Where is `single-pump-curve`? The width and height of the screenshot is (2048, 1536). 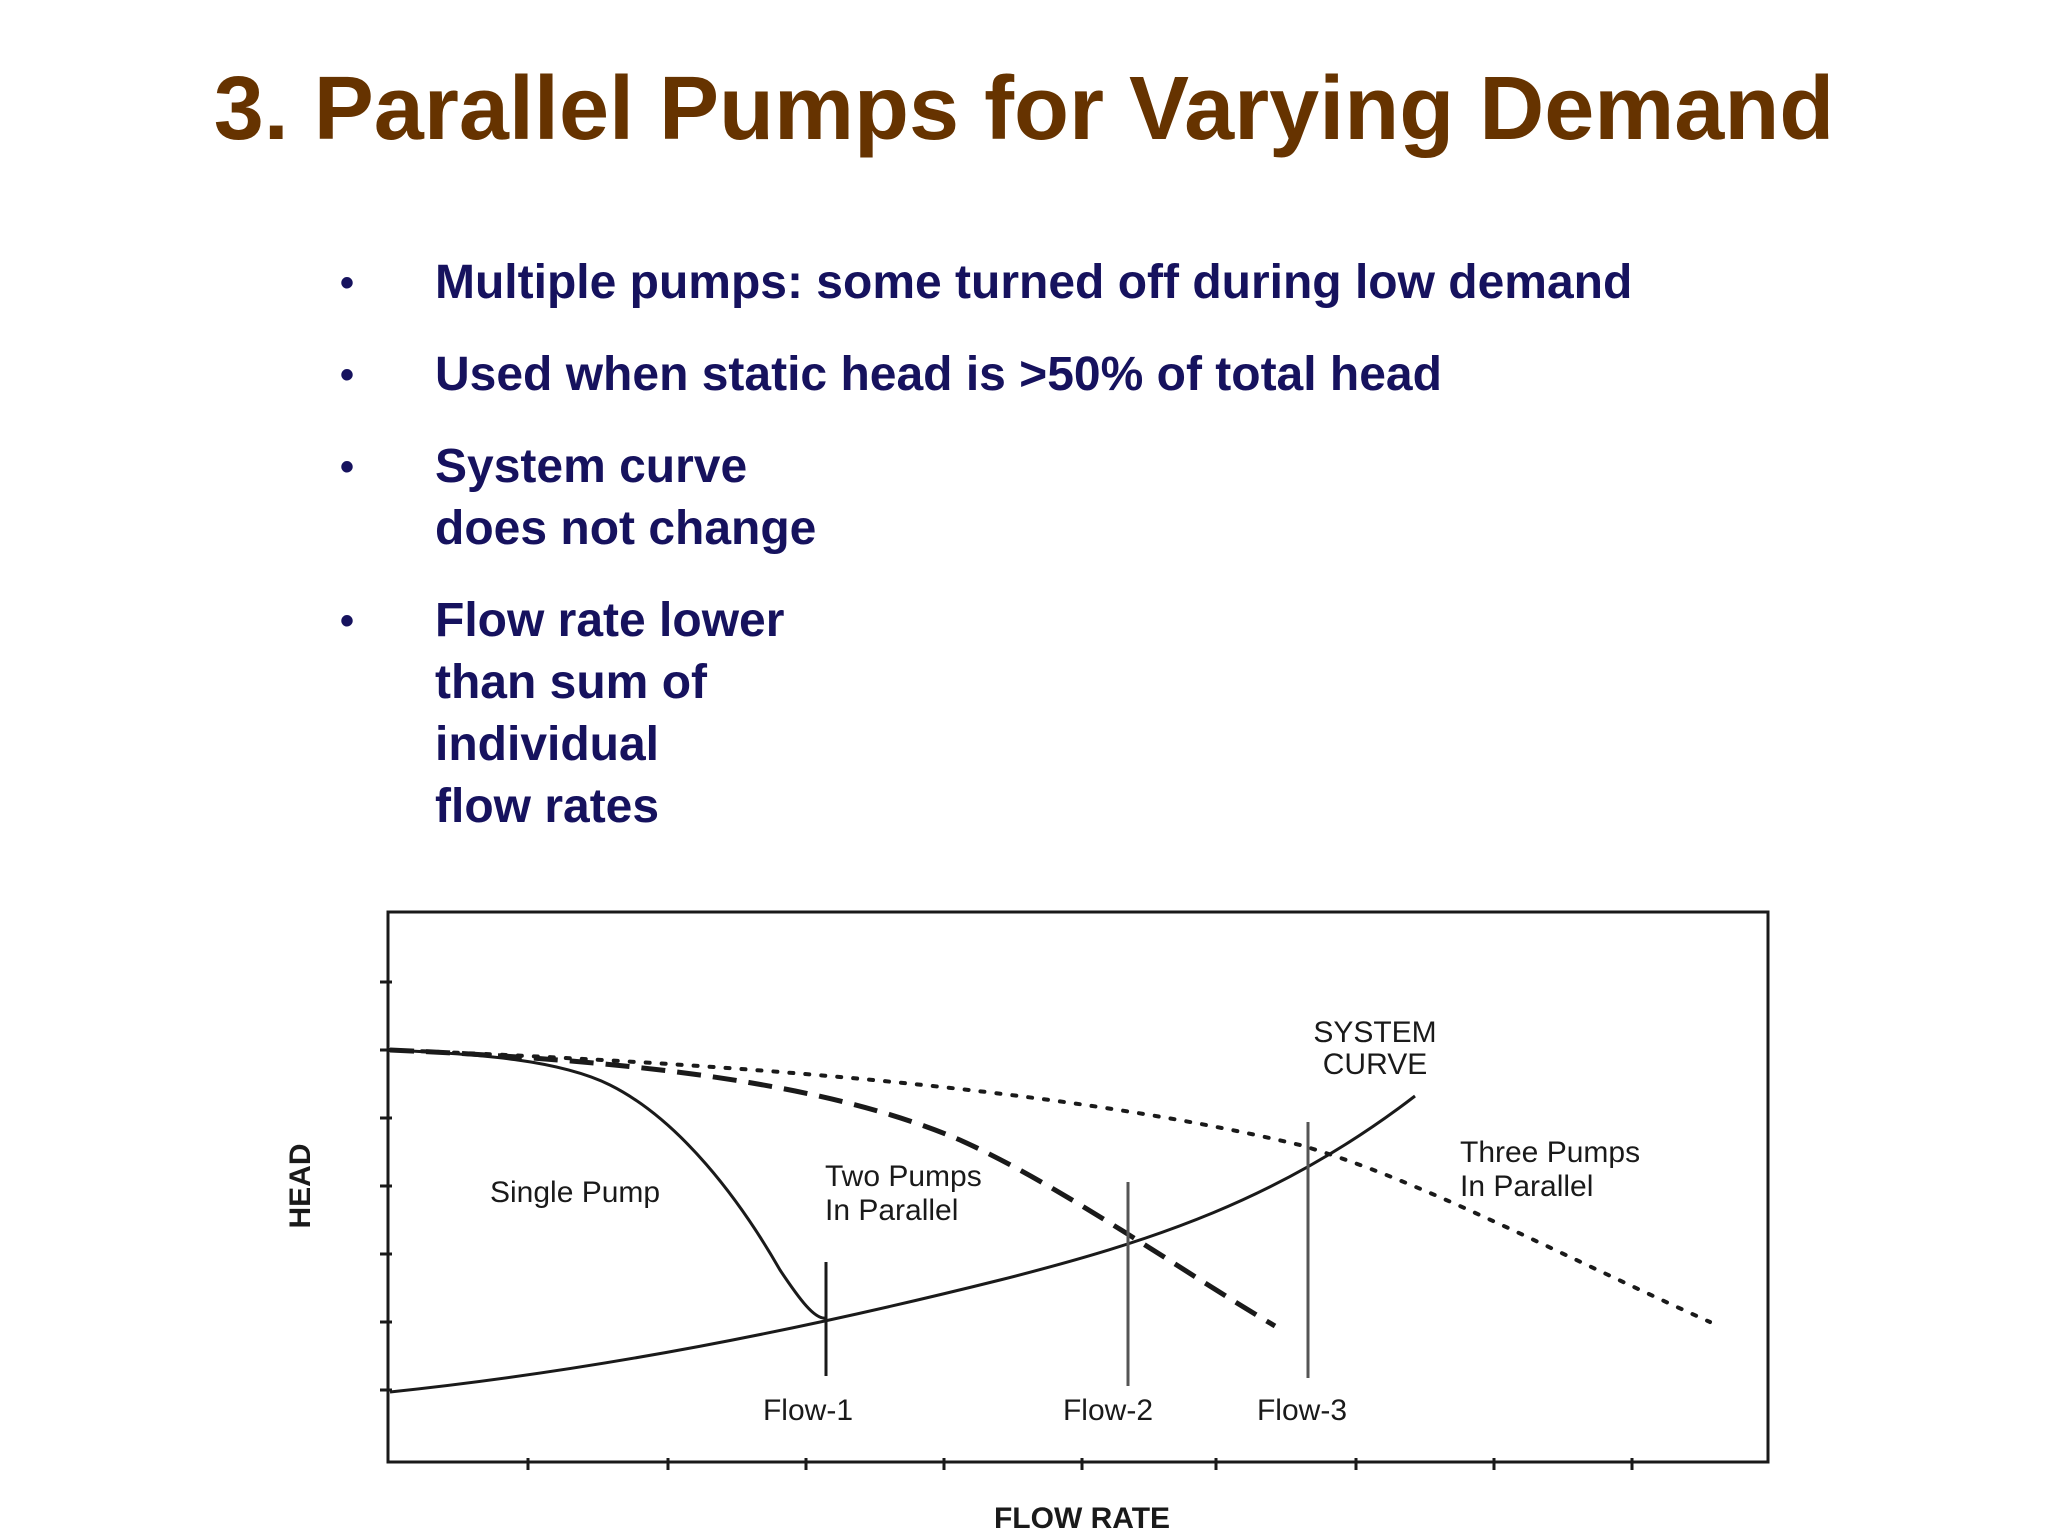 single-pump-curve is located at coordinates (608, 1184).